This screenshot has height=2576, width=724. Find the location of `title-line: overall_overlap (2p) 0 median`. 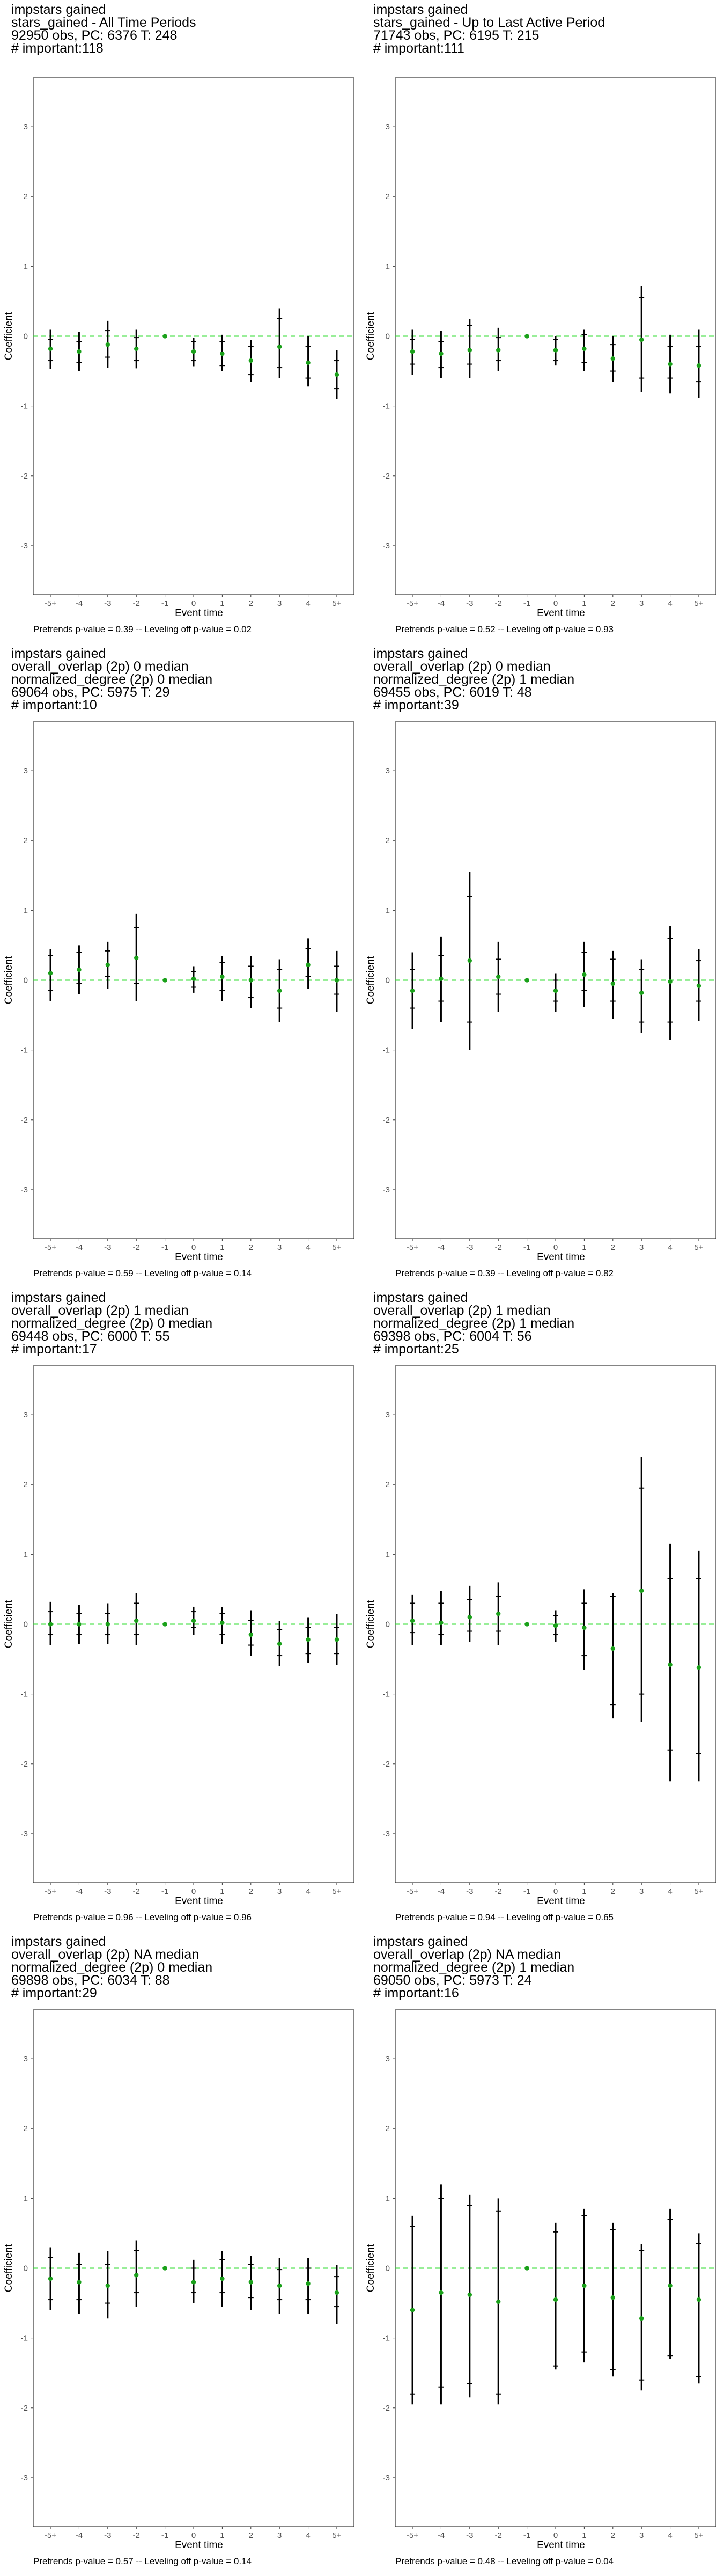

title-line: overall_overlap (2p) 0 median is located at coordinates (460, 666).